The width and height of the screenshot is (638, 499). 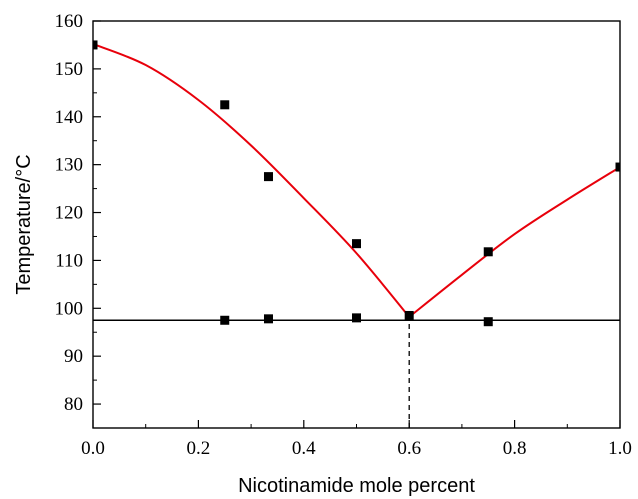 I want to click on y-tick-label: 90, so click(x=73, y=356).